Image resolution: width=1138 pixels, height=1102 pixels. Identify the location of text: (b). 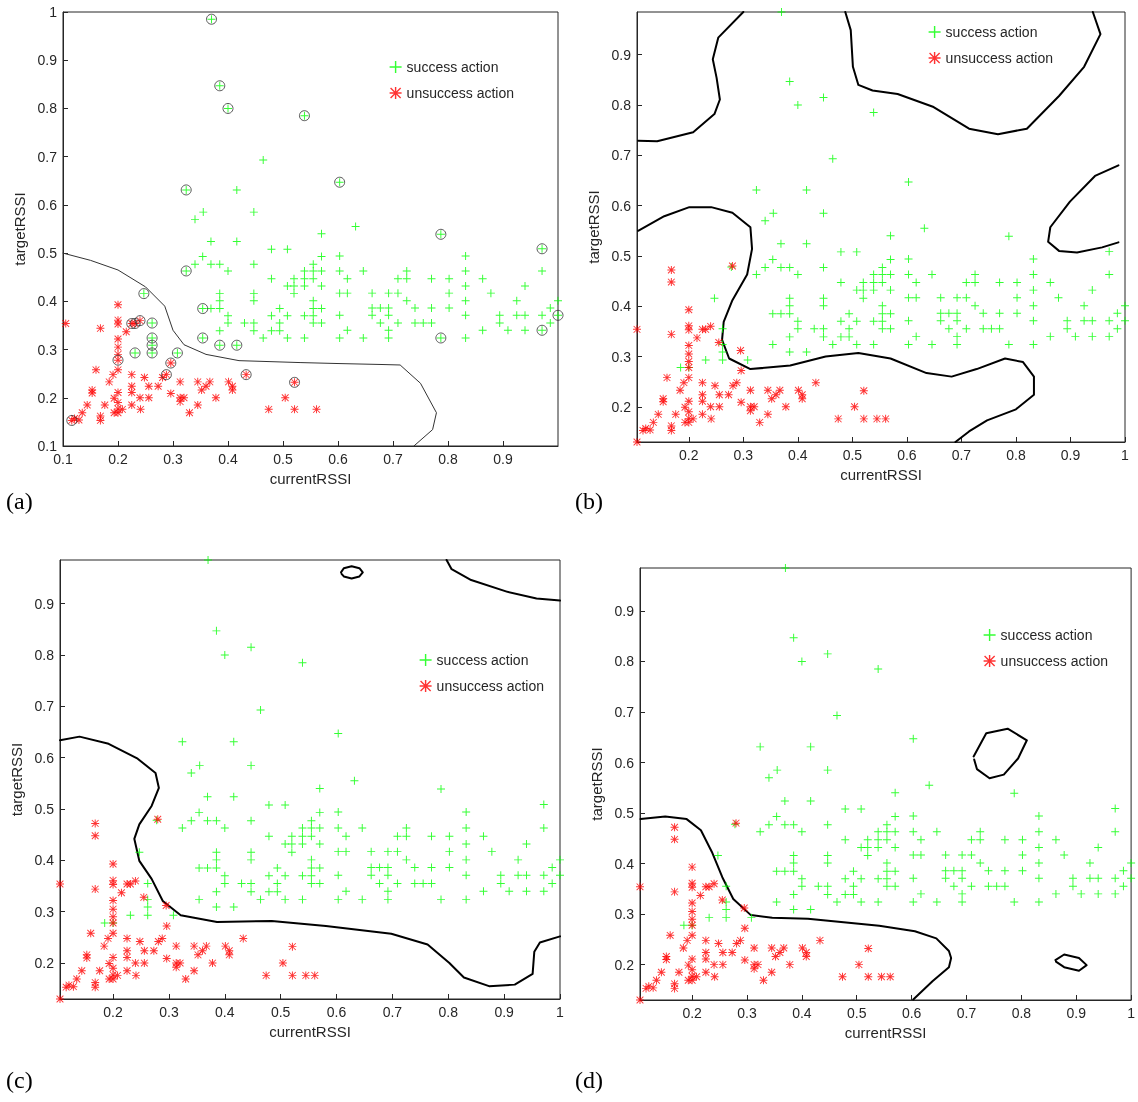
(589, 501).